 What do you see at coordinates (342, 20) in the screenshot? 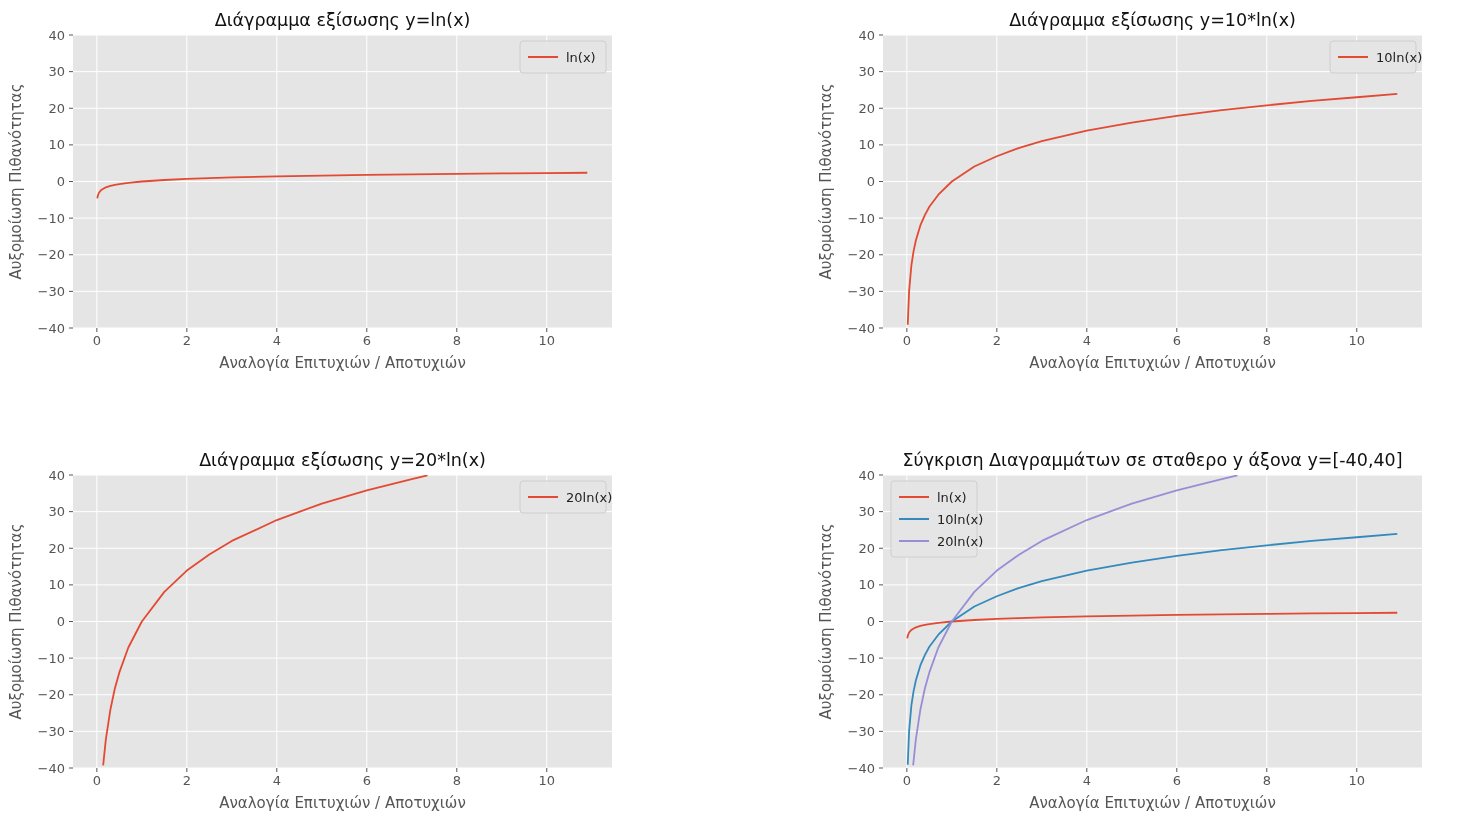
I see `chart-title: Διάγραμμα εξίσωσης y=ln(x)` at bounding box center [342, 20].